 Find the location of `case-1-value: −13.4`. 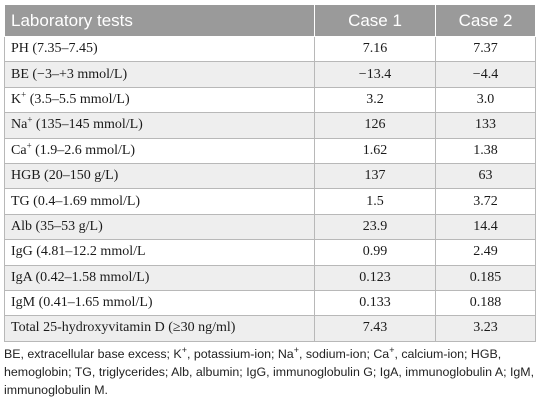

case-1-value: −13.4 is located at coordinates (375, 74).